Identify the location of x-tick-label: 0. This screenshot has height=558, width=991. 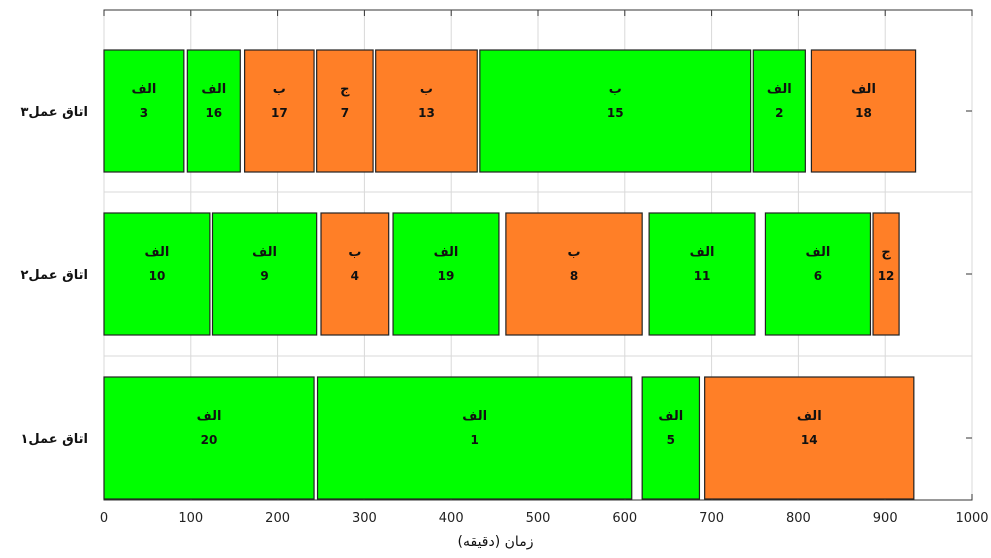
(104, 518).